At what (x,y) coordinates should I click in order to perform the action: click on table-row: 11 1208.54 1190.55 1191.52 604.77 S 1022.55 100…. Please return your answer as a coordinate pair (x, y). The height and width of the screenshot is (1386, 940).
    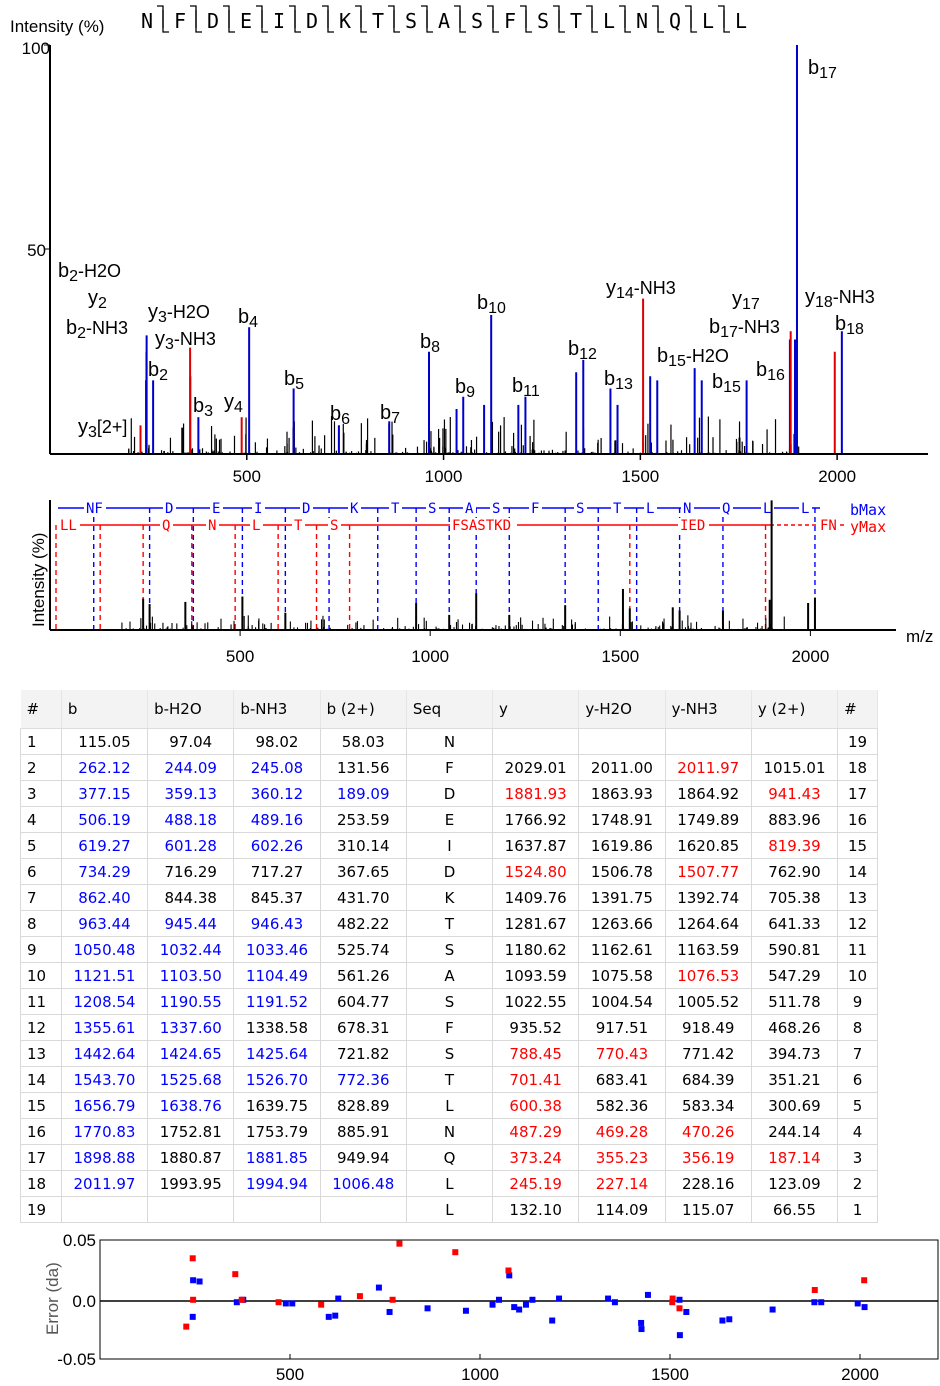
    Looking at the image, I should click on (449, 1001).